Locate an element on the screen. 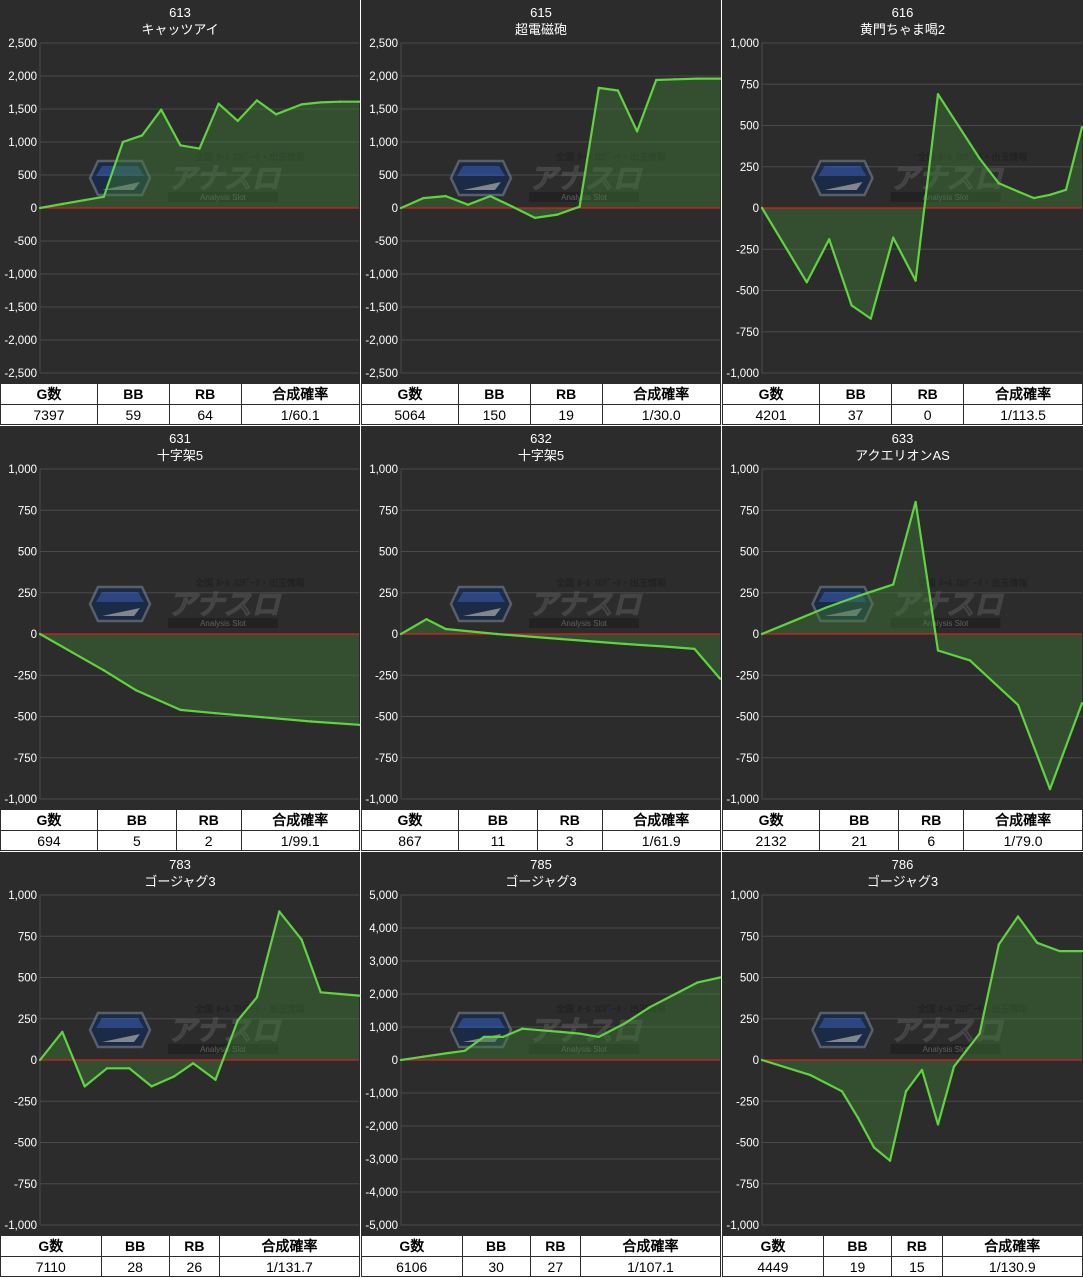 The height and width of the screenshot is (1278, 1083). stat-rb: 15 is located at coordinates (917, 1266).